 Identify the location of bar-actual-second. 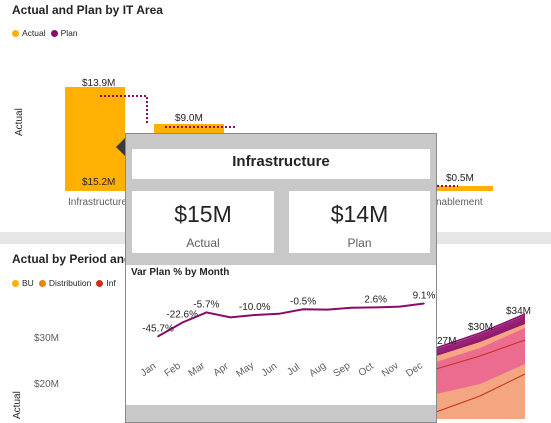
(189, 129).